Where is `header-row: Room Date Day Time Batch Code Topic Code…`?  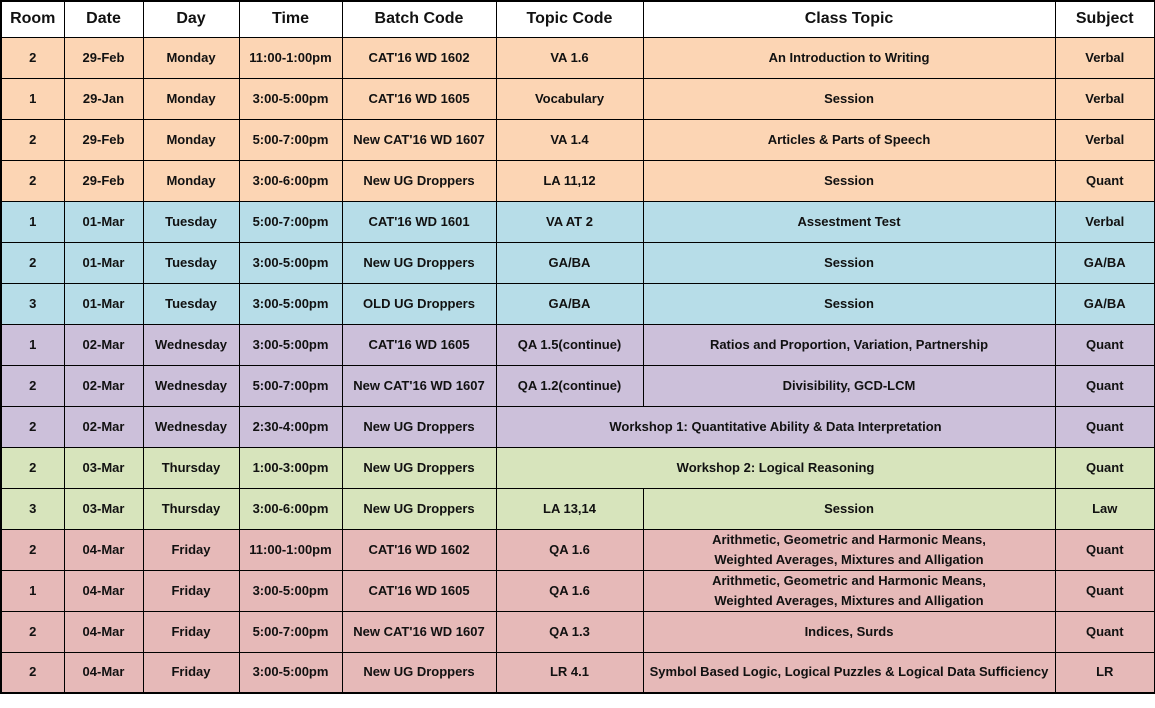 header-row: Room Date Day Time Batch Code Topic Code… is located at coordinates (577, 19).